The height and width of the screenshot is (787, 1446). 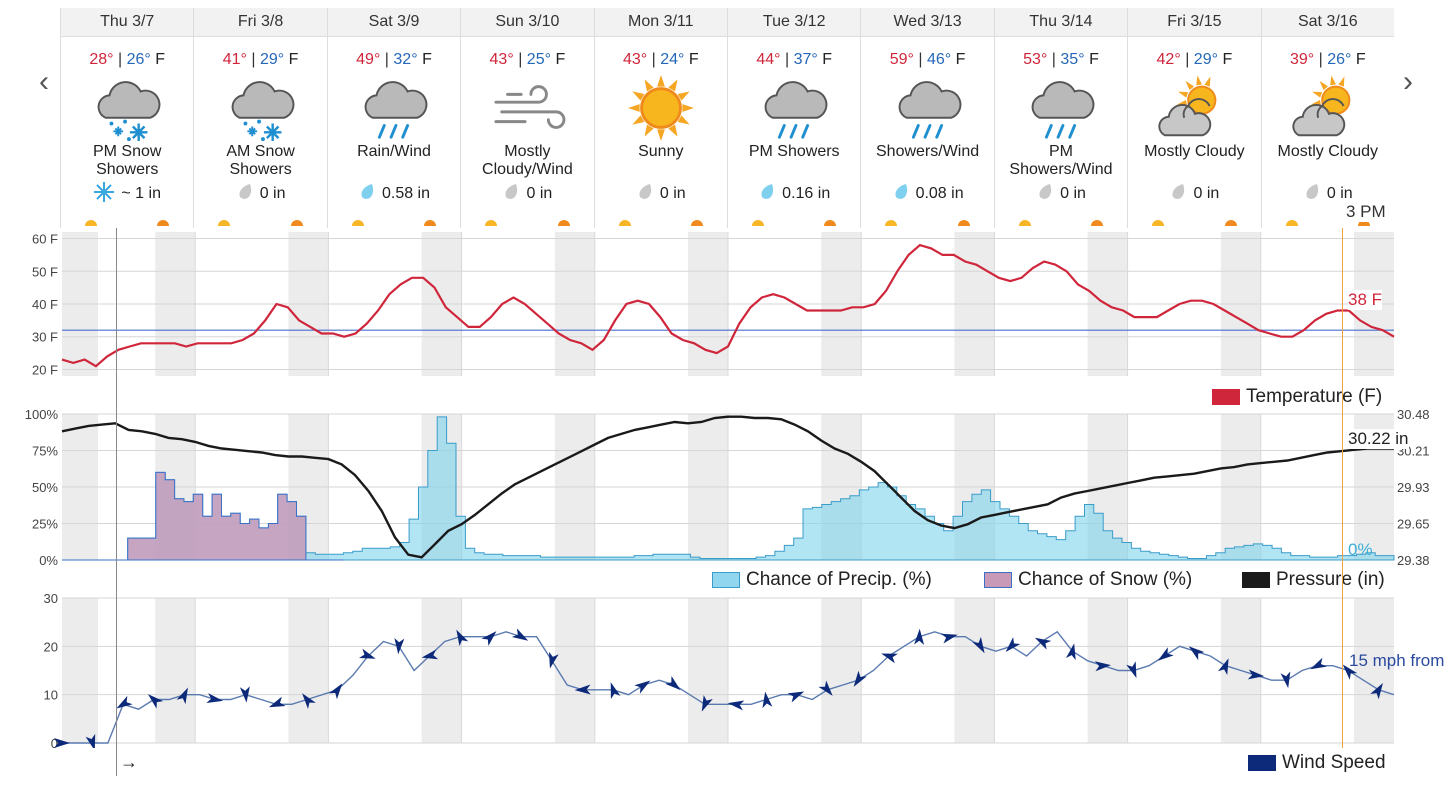 I want to click on high-temp: 41°, so click(x=234, y=59).